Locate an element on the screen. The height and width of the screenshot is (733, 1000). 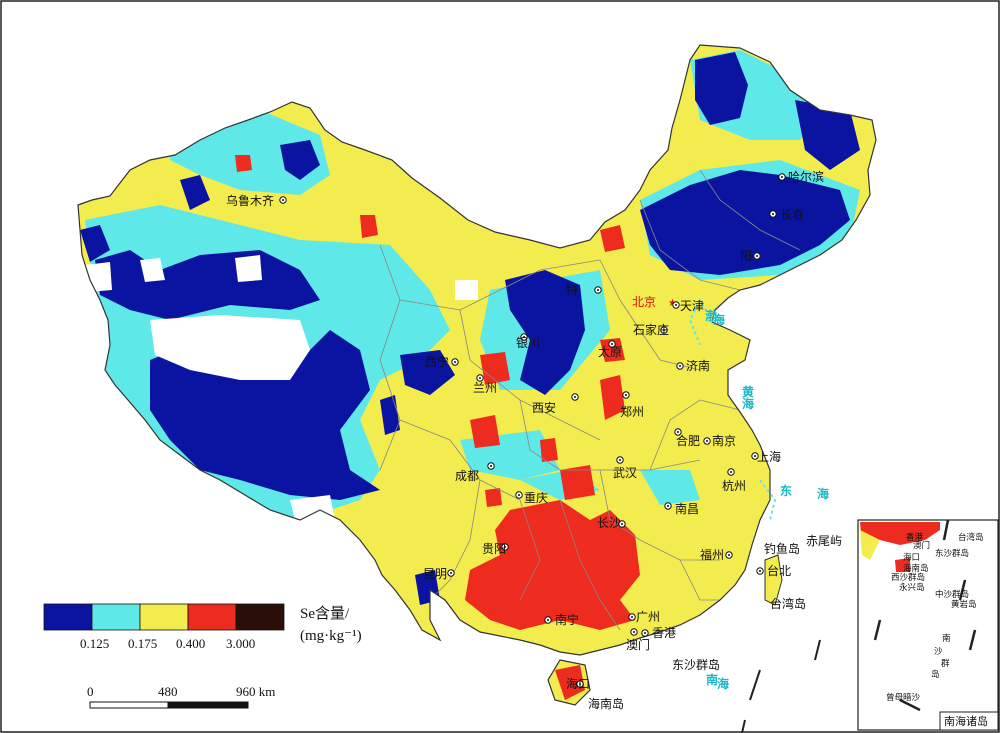
scale-label-480: 480 is located at coordinates (168, 691).